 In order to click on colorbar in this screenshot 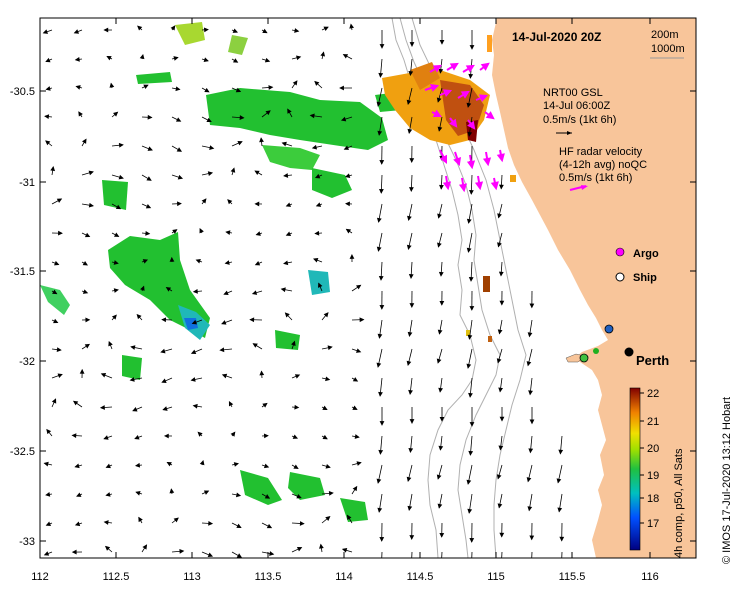, I will do `click(635, 469)`.